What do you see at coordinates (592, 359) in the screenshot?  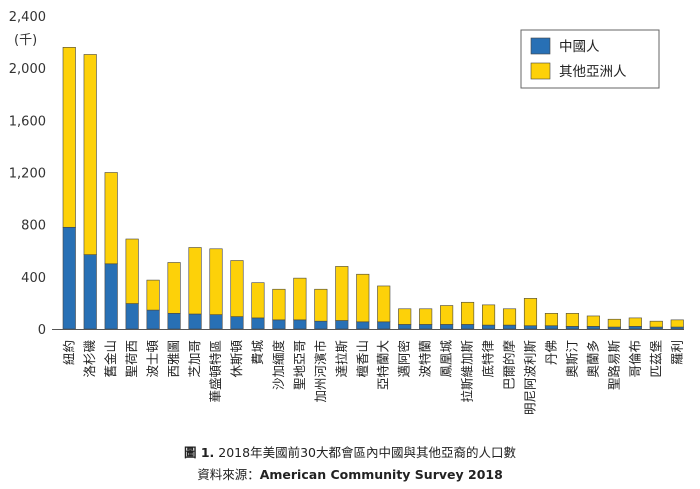 I see `x-tick-label: 奧蘭多` at bounding box center [592, 359].